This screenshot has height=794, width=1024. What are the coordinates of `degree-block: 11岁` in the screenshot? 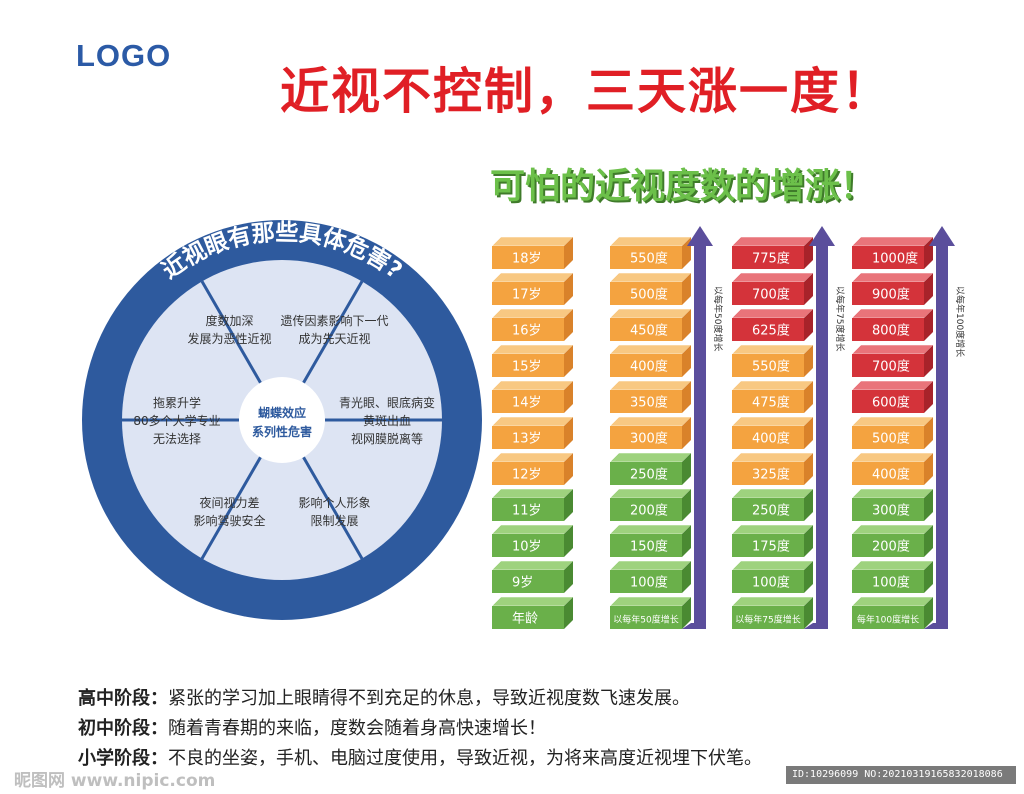 It's located at (532, 504).